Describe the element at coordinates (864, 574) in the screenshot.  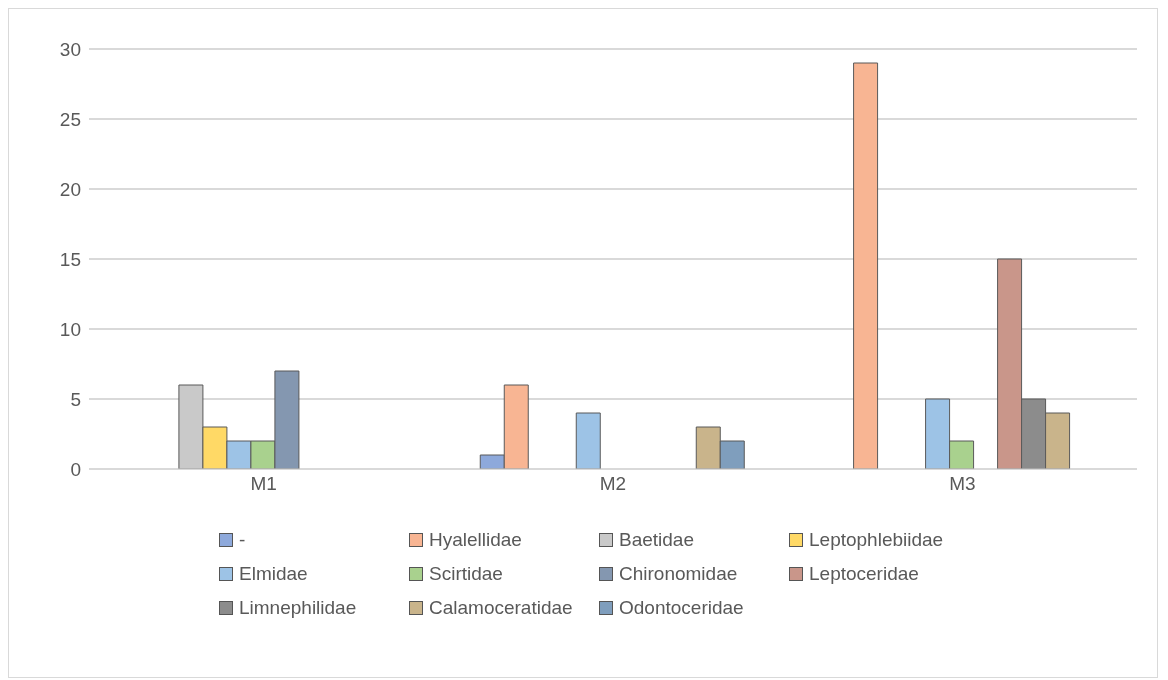
I see `legend-label: Leptoceridae` at that location.